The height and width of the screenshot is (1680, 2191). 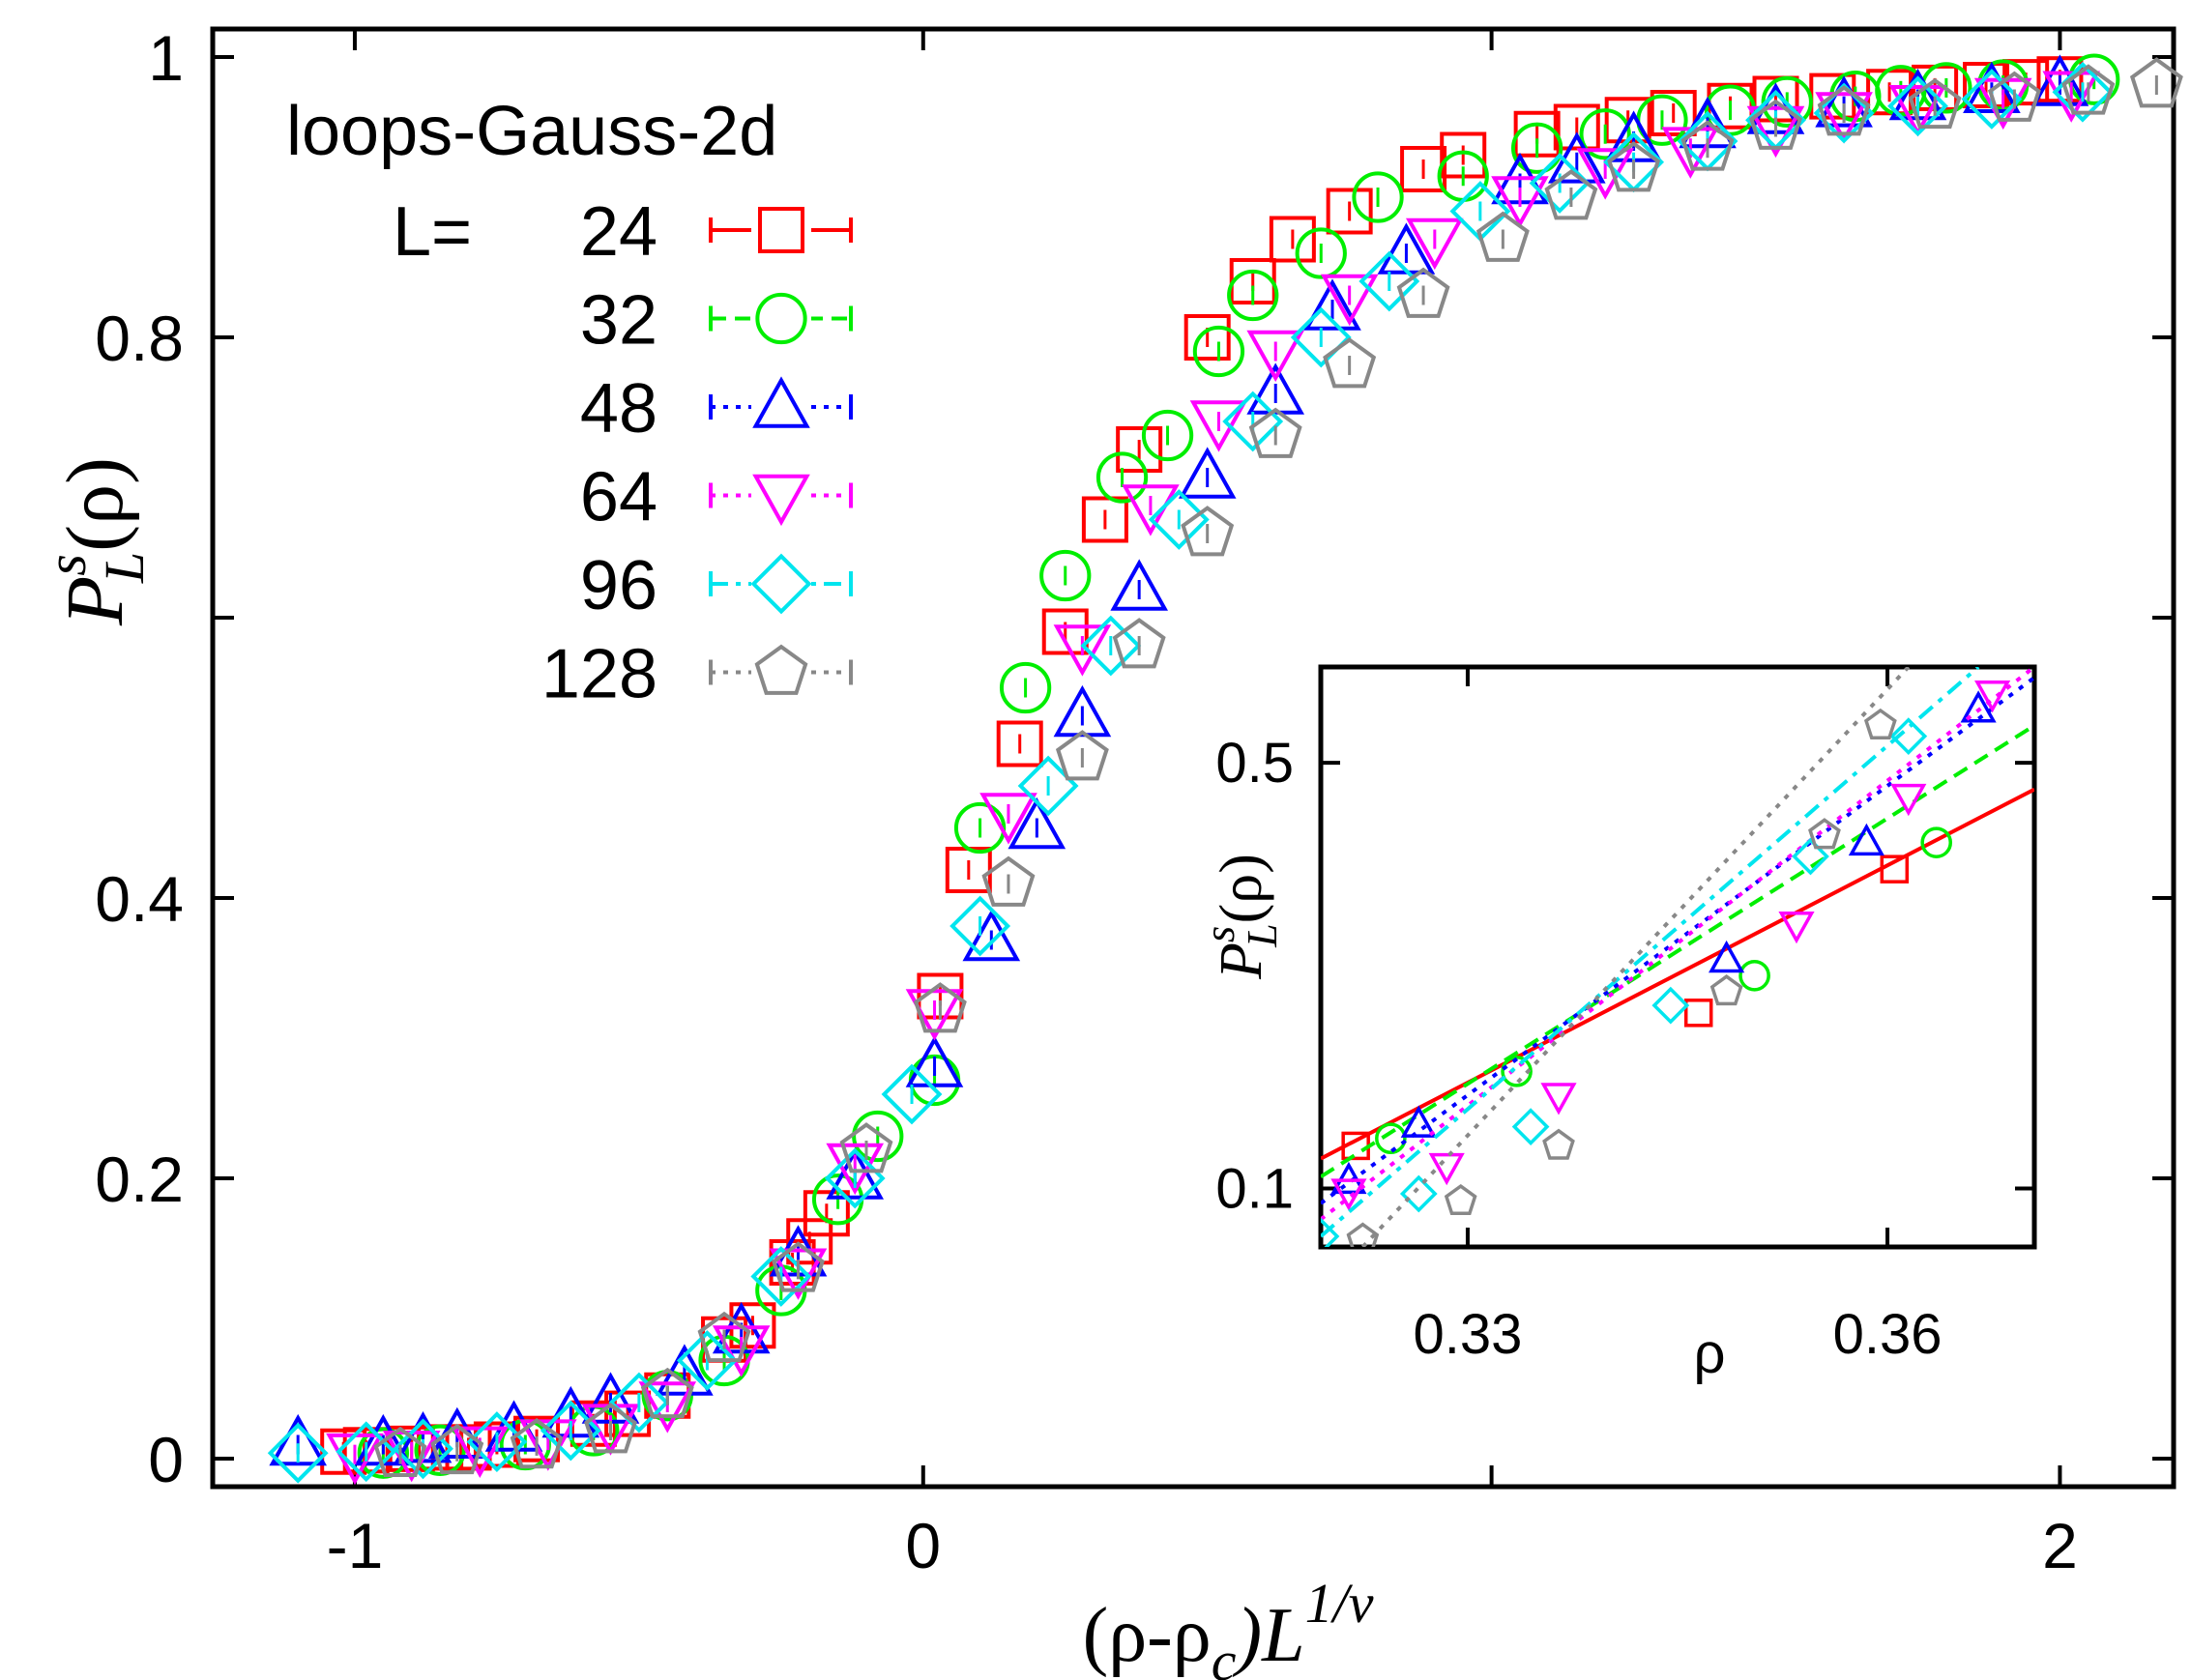 I want to click on inset-x-tick-label: 0.36, so click(x=1888, y=1335).